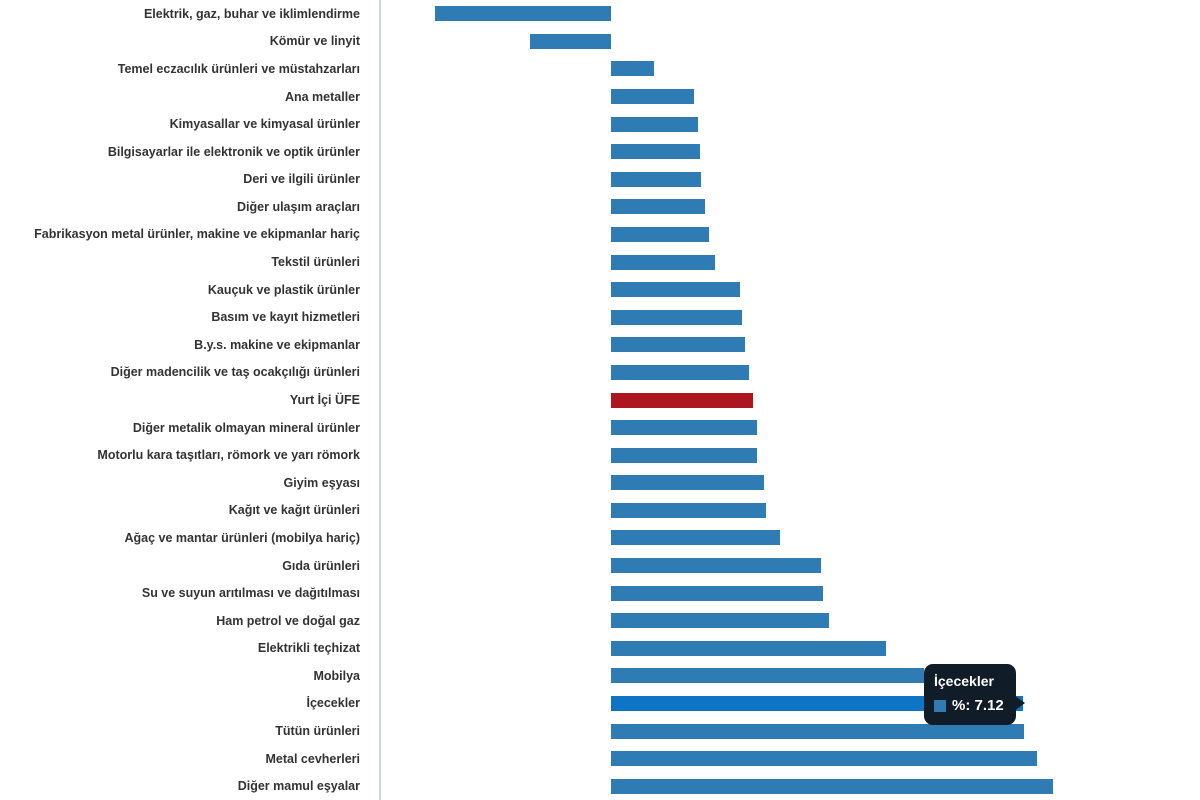 This screenshot has width=1200, height=800. Describe the element at coordinates (321, 482) in the screenshot. I see `category-label: Giyim eşyası` at that location.